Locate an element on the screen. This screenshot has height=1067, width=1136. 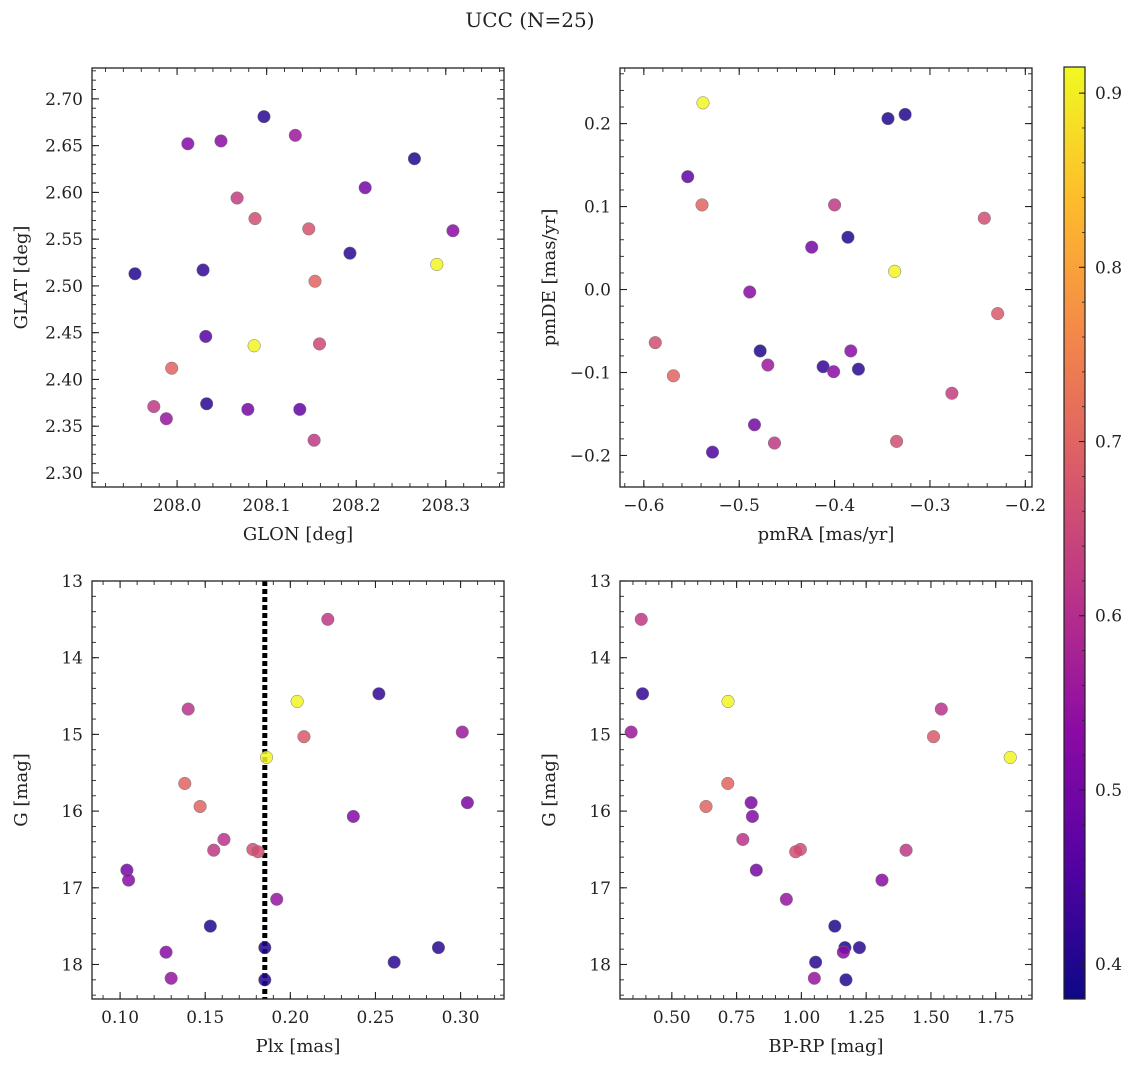
x-tick-label: 208.0 is located at coordinates (177, 506).